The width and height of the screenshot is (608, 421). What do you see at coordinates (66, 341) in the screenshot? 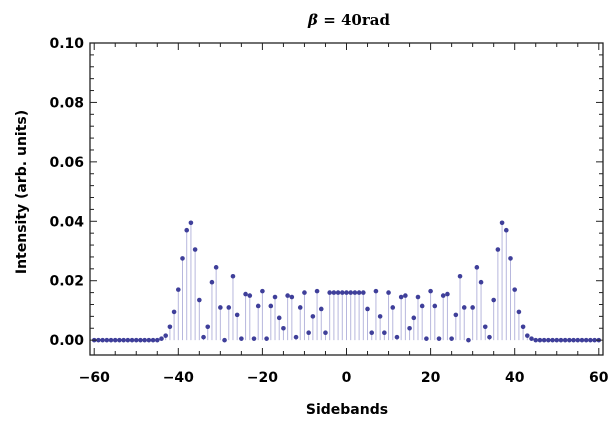
I see `y-tick-label: 0.00` at bounding box center [66, 341].